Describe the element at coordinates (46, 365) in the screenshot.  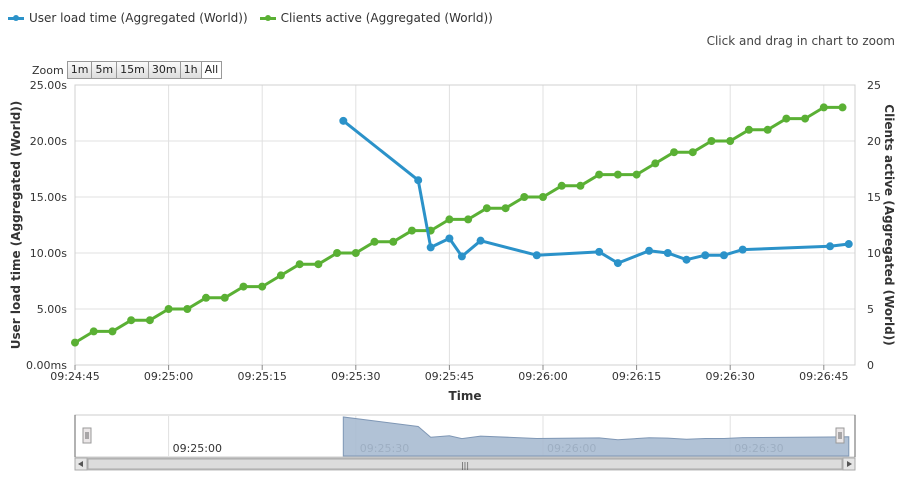
I see `left-tick-label: 0.00ms` at that location.